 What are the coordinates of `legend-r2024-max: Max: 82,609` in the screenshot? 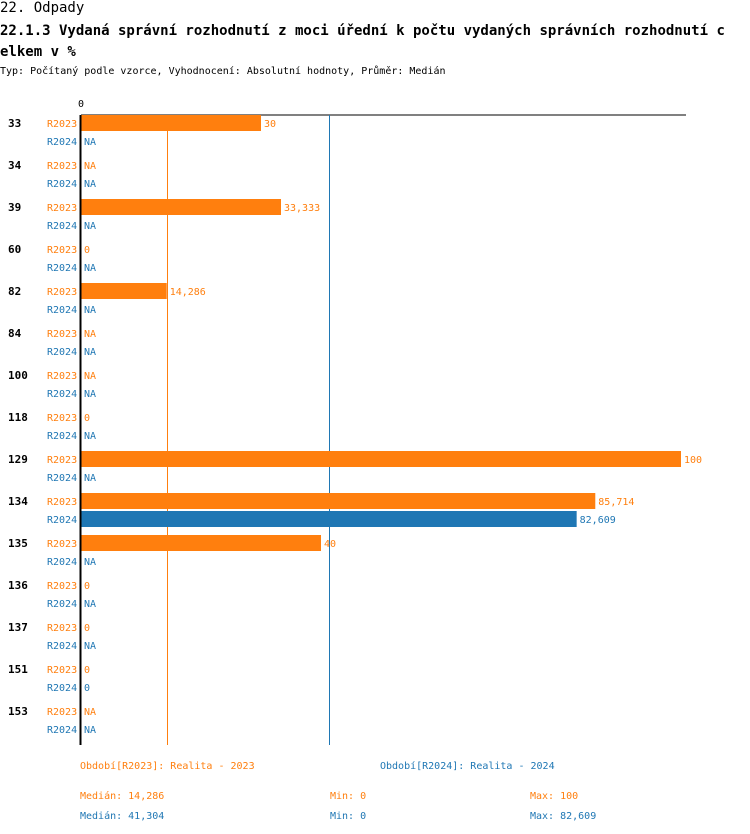 It's located at (563, 816).